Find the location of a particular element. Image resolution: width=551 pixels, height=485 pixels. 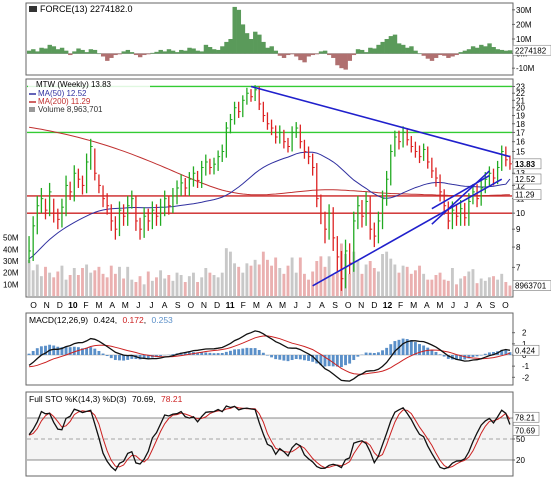

macd-label: MACD(12,26,9) 0.424, 0.172, 0.253 is located at coordinates (101, 320).